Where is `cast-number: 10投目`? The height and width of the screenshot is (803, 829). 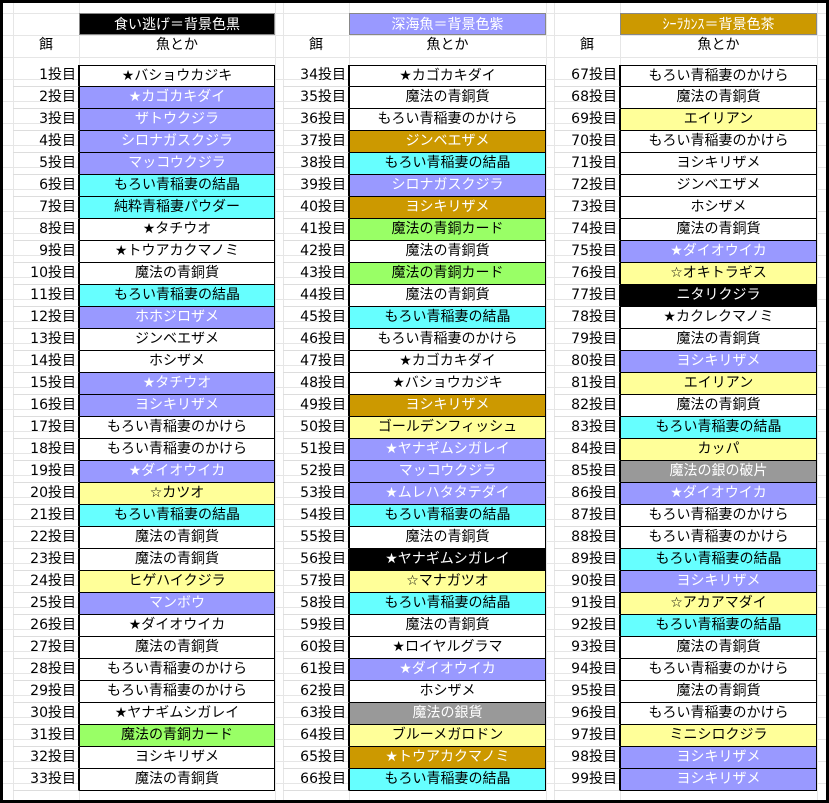 cast-number: 10投目 is located at coordinates (46, 274).